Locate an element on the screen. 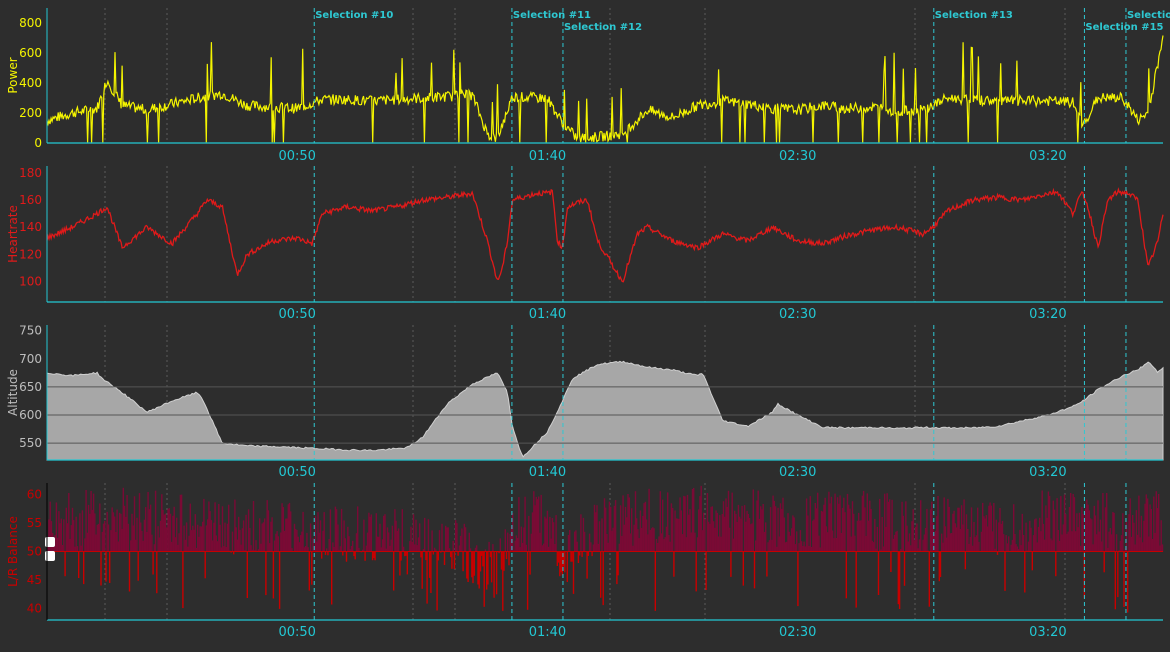 The image size is (1170, 652). heartrate-ytick-label: 120 is located at coordinates (30, 254).